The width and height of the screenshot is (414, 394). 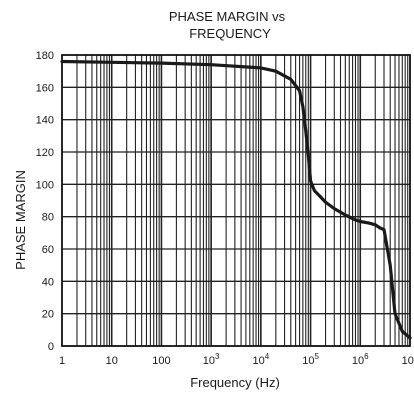 What do you see at coordinates (48, 218) in the screenshot?
I see `y-tick-label: 80` at bounding box center [48, 218].